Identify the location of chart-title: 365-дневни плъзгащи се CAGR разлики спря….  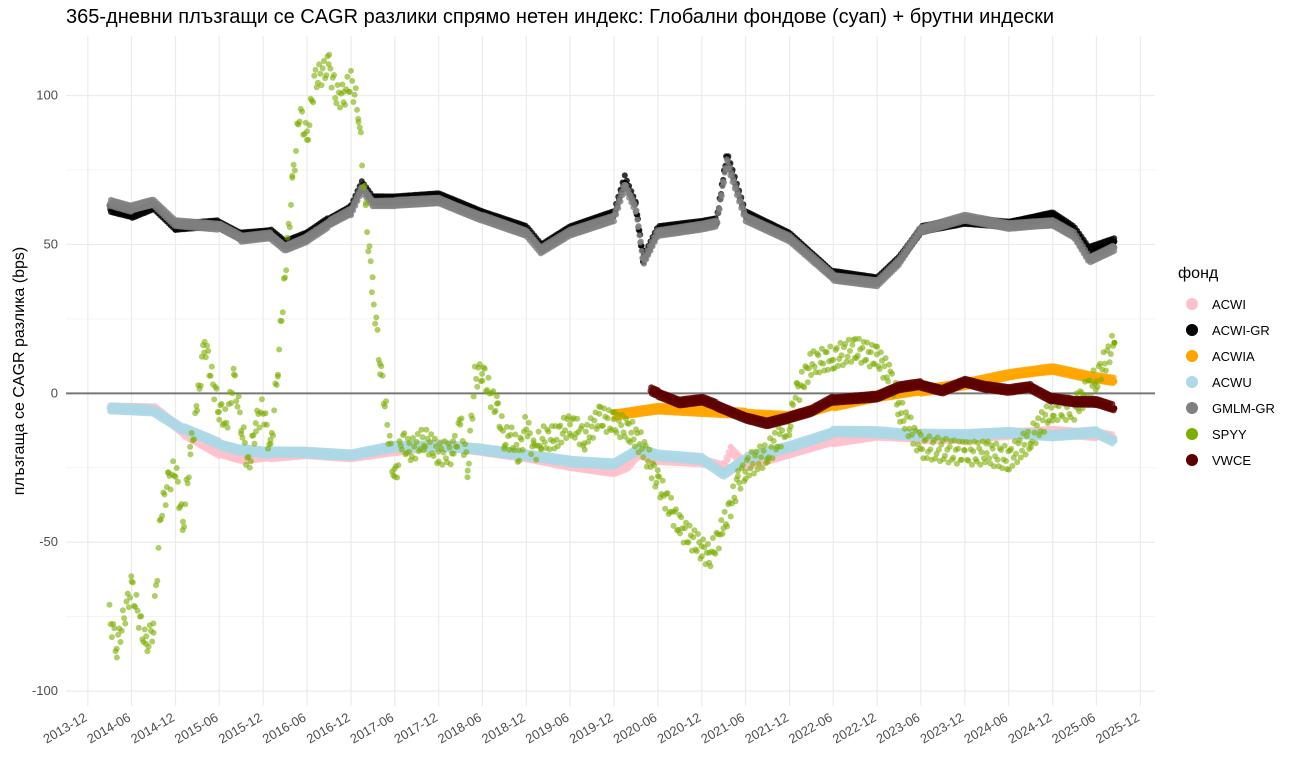
(560, 17).